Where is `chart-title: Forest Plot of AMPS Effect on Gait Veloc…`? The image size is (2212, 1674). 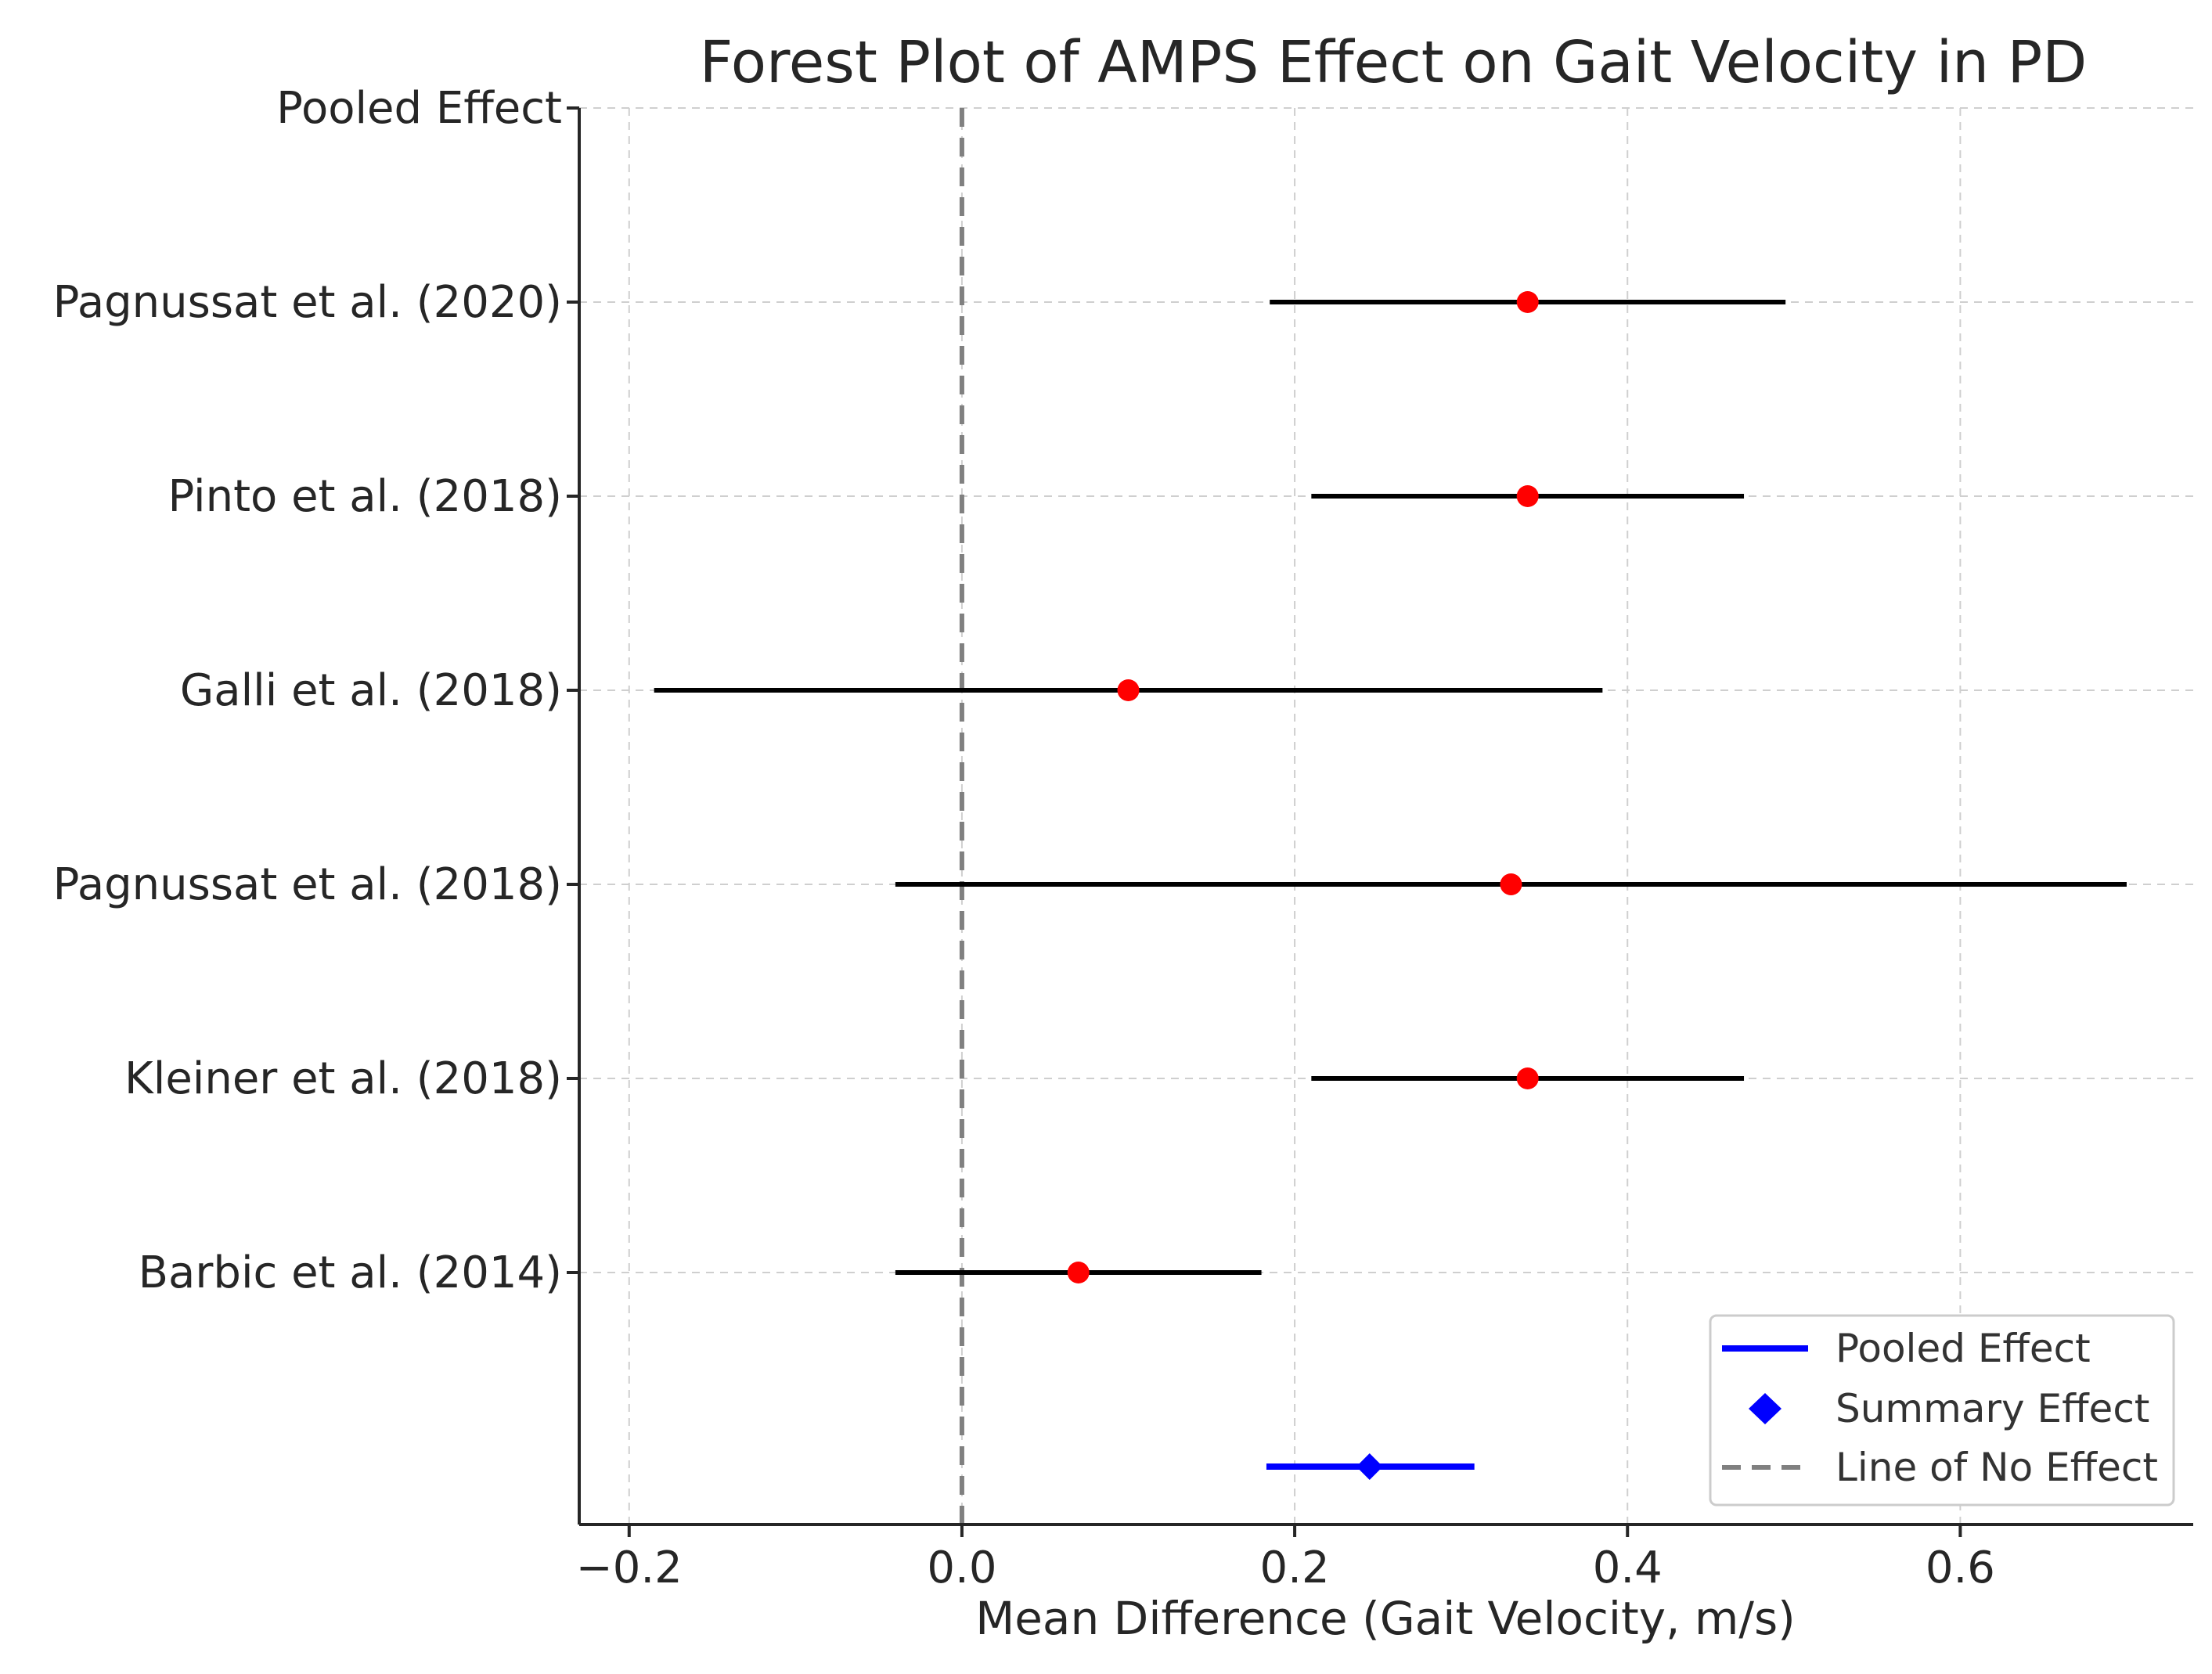
chart-title: Forest Plot of AMPS Effect on Gait Veloc… is located at coordinates (1393, 62).